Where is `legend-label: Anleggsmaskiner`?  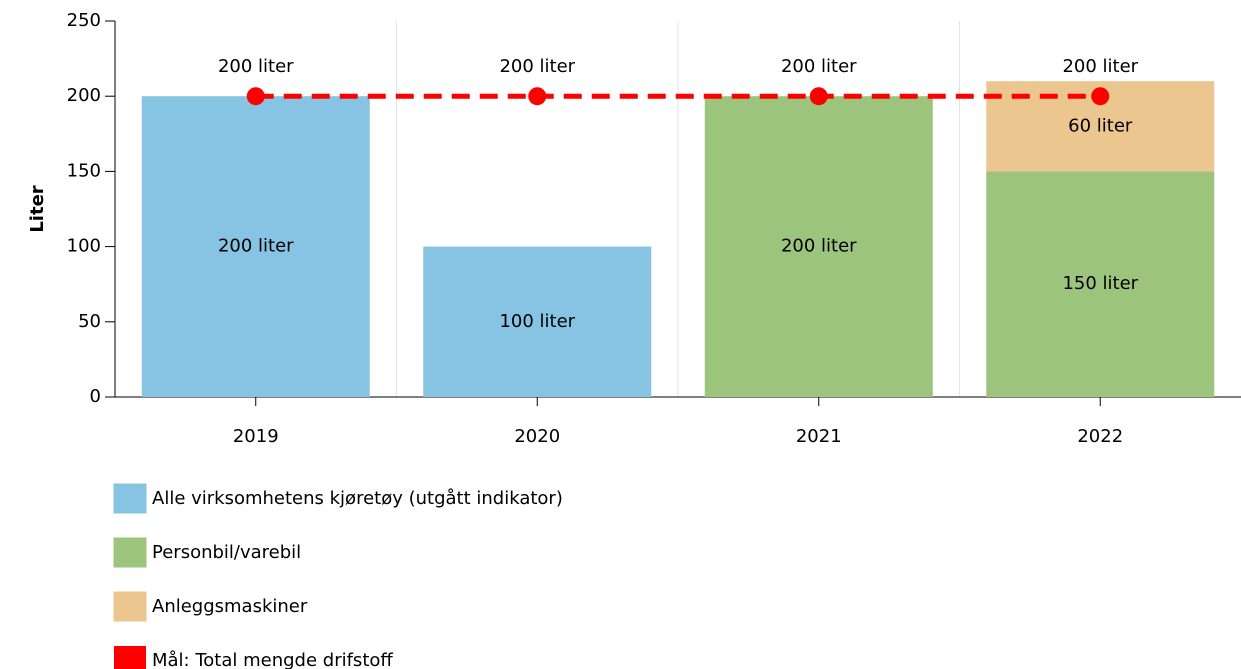 legend-label: Anleggsmaskiner is located at coordinates (230, 606).